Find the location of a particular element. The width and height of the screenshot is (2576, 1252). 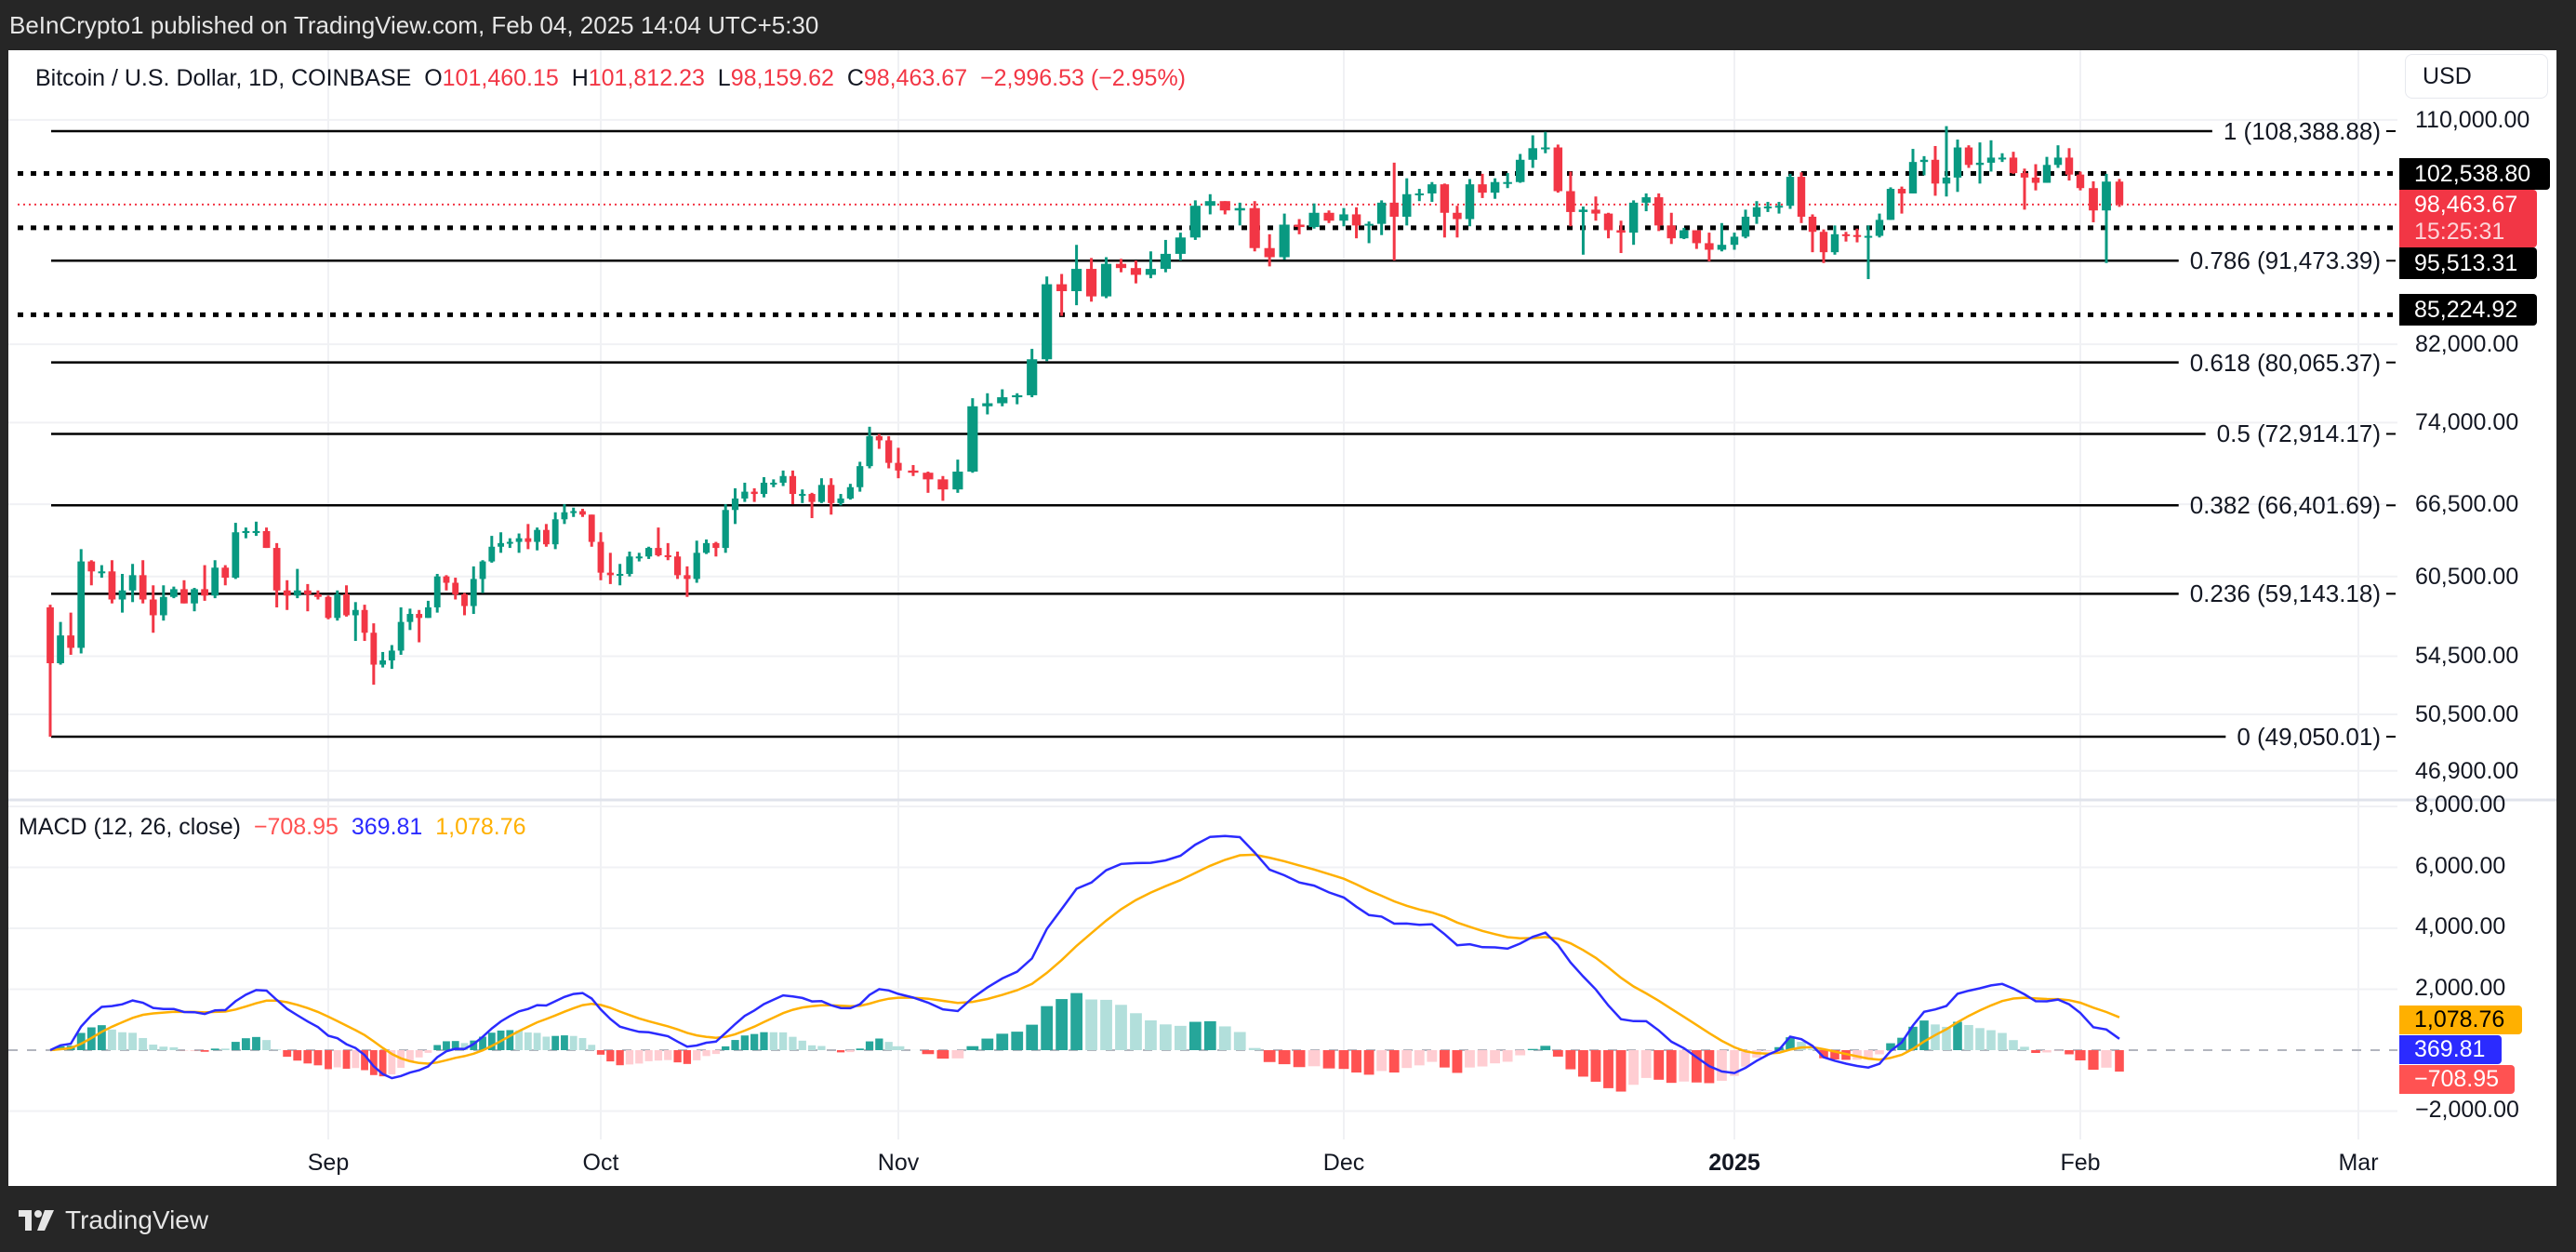

hline-price-label-2: 95,513.31 is located at coordinates (2468, 263).